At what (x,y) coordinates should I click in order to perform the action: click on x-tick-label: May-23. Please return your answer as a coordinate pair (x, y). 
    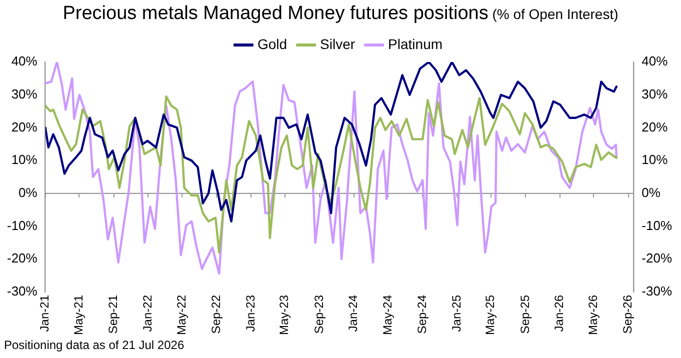
    Looking at the image, I should click on (284, 314).